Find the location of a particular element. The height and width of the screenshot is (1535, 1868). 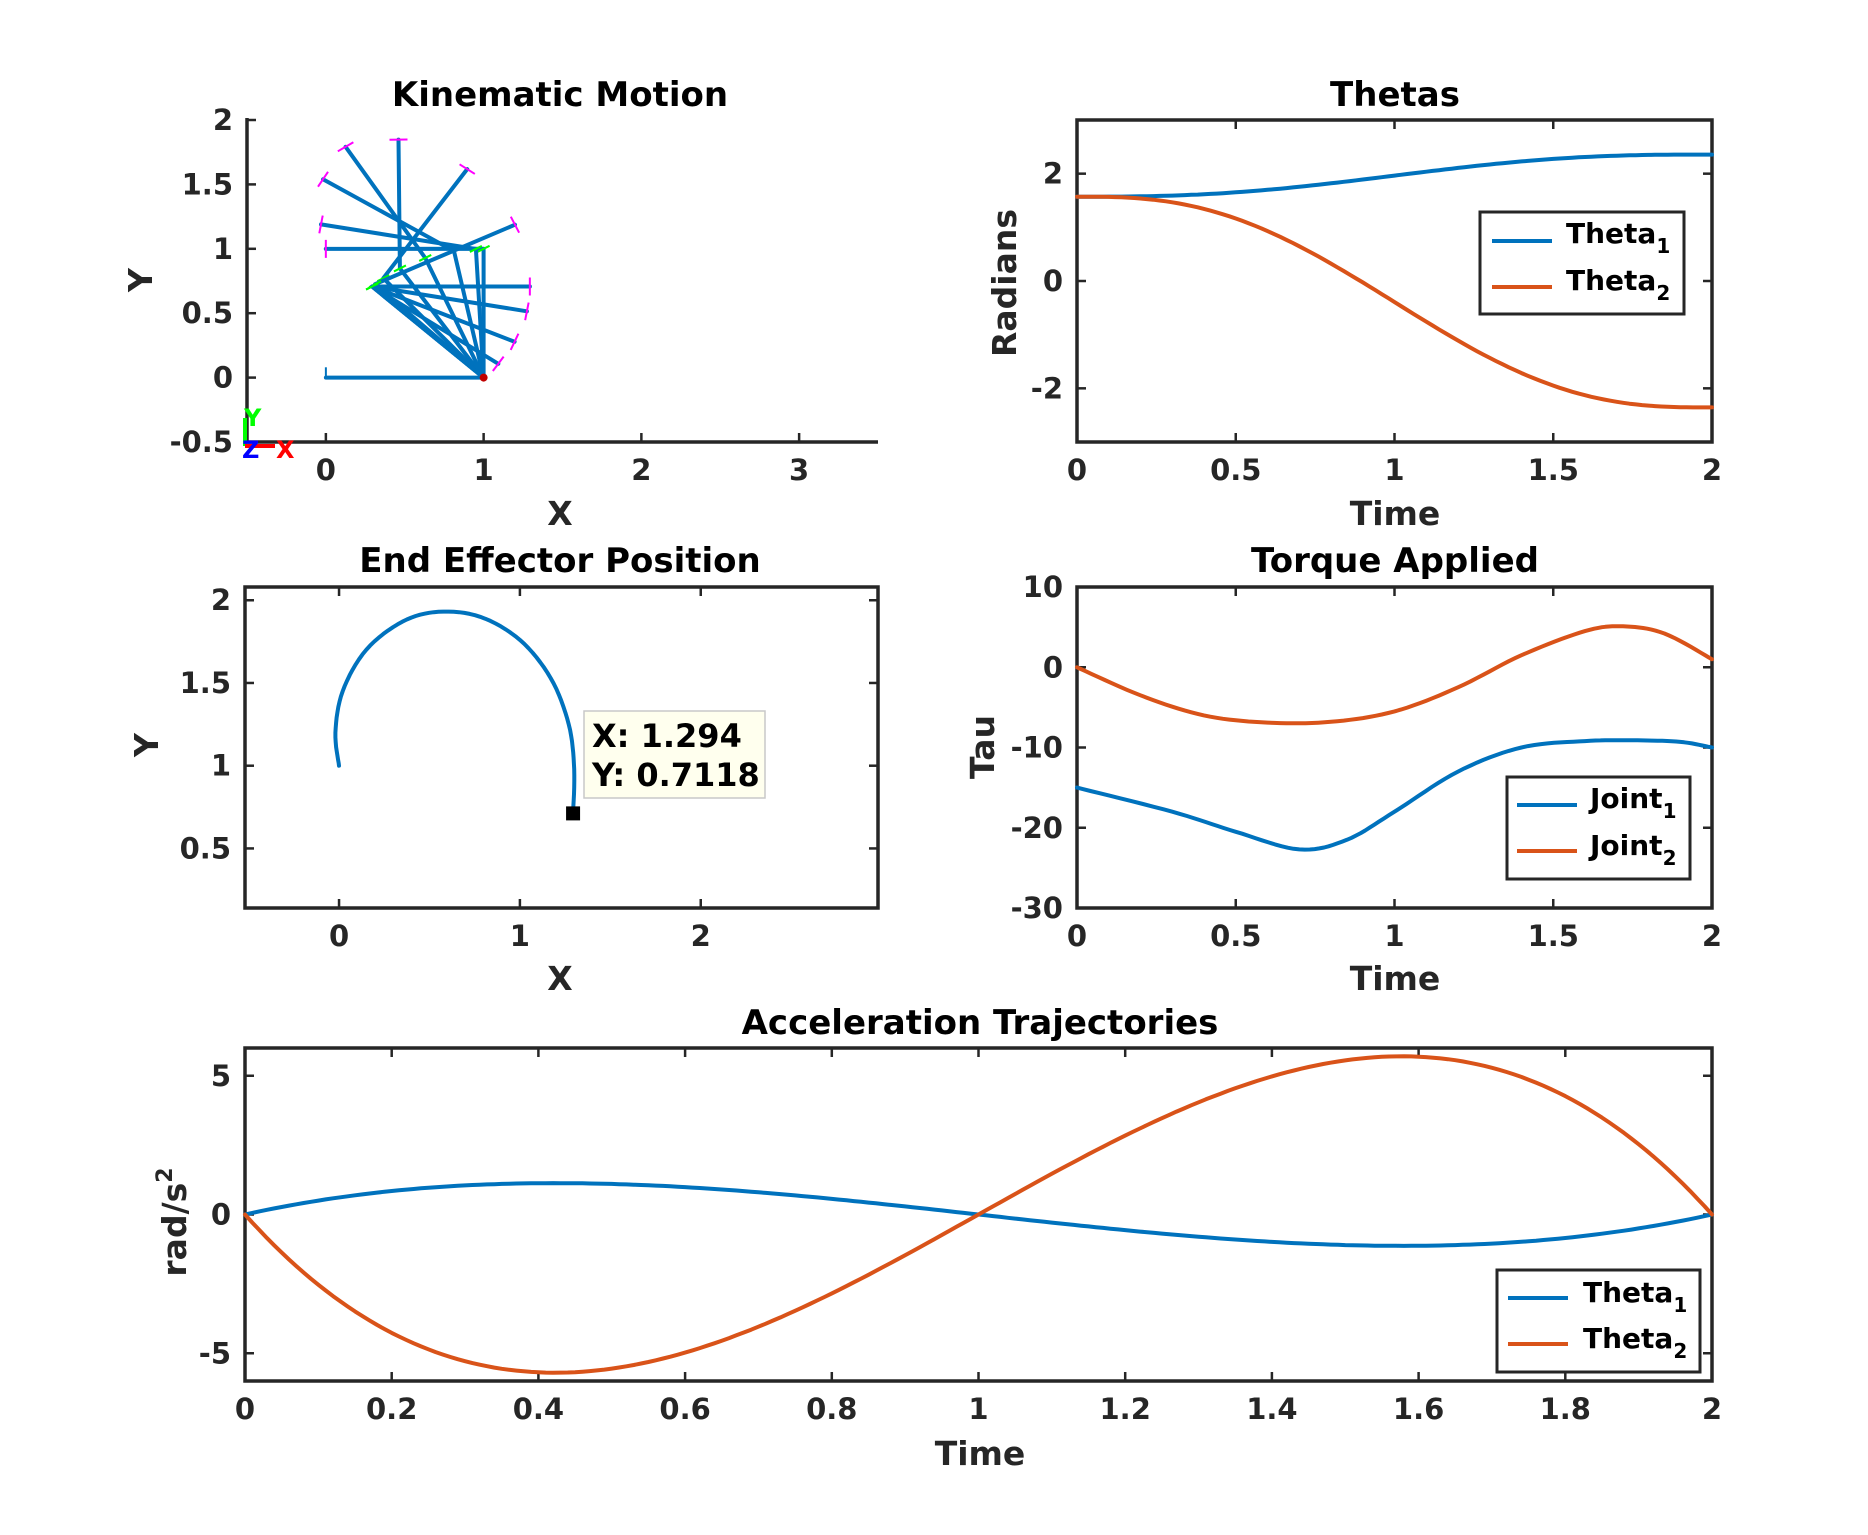

theta2-line is located at coordinates (1394, 302).